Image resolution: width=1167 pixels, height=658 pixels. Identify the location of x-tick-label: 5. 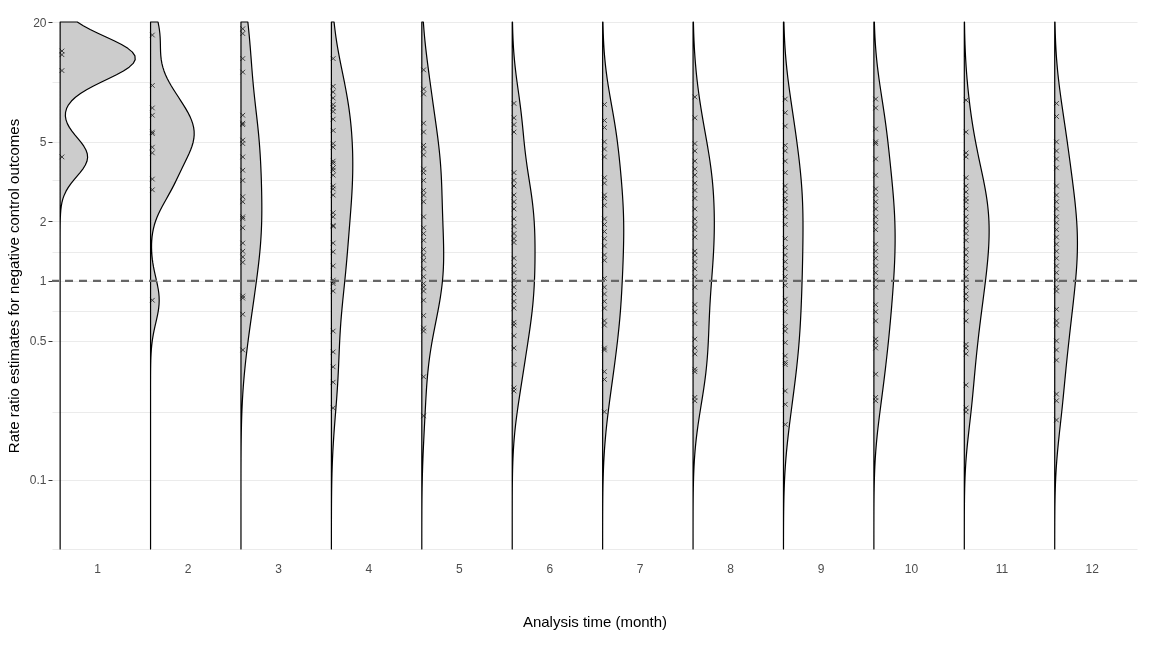
(460, 568).